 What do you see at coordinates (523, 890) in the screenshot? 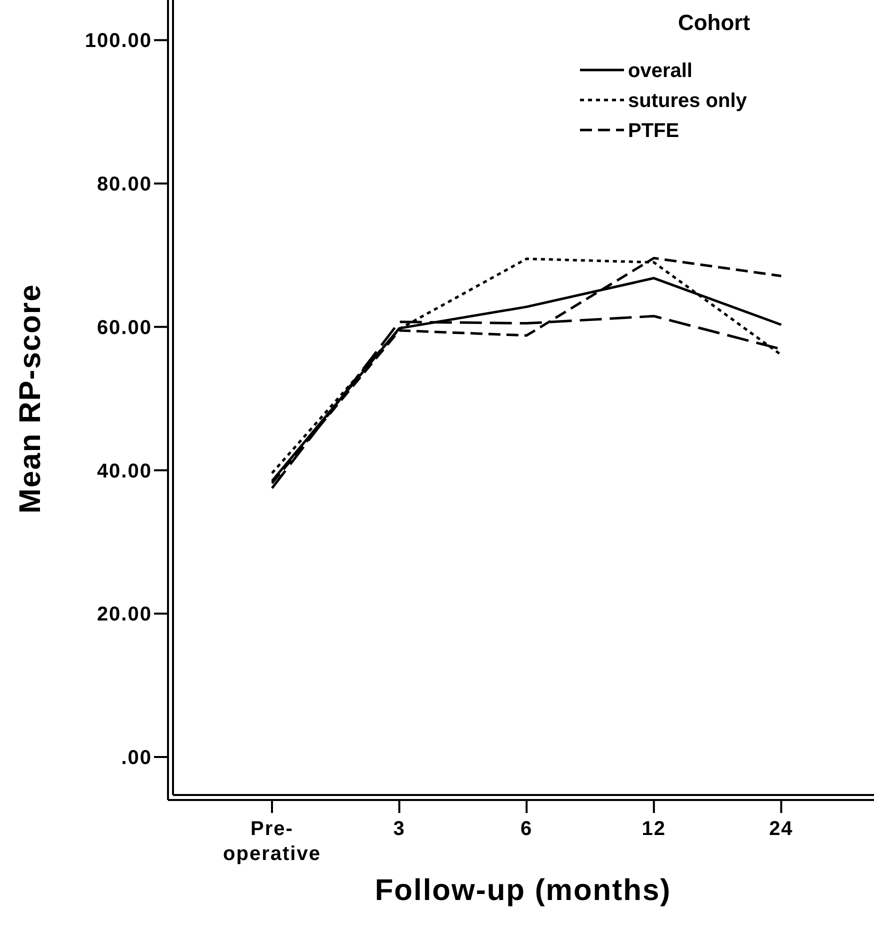
I see `x-axis-title: Follow-up (months)` at bounding box center [523, 890].